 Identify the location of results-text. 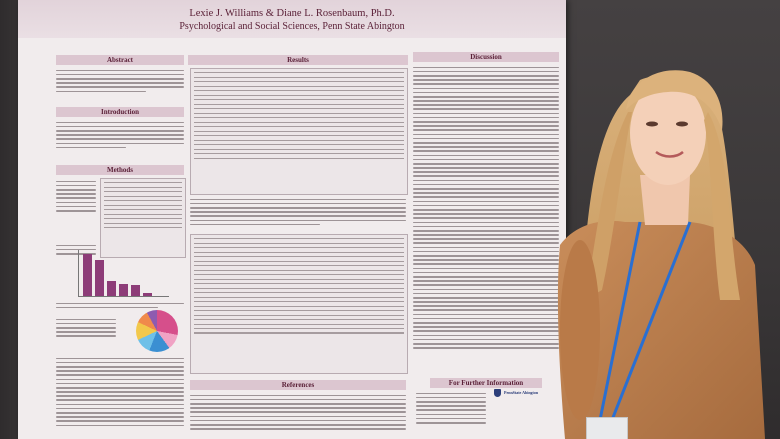
(298, 213).